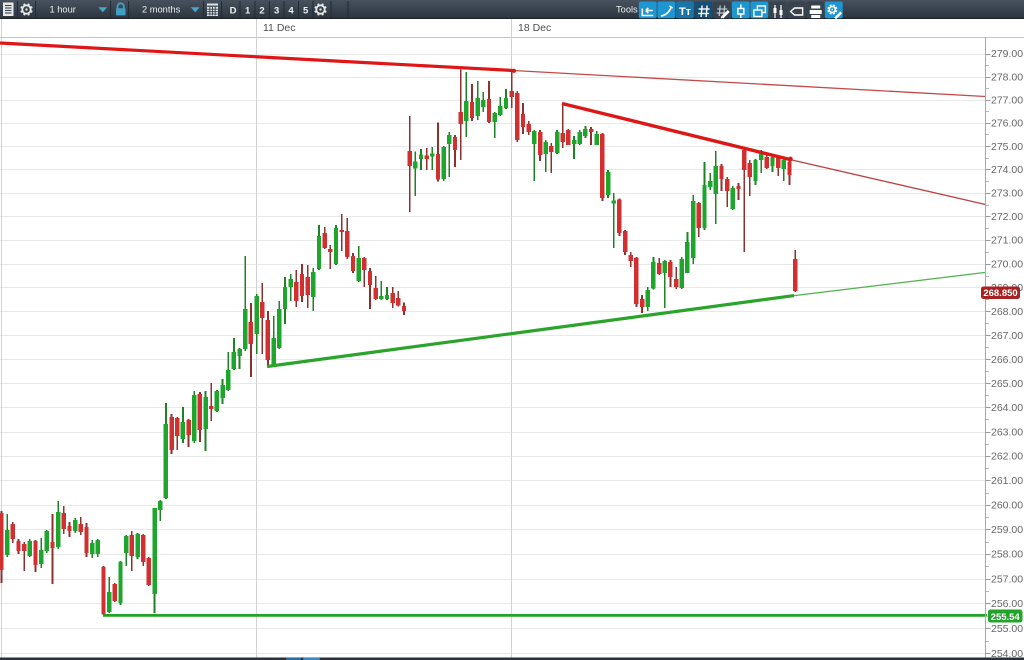  What do you see at coordinates (1007, 264) in the screenshot?
I see `svg-text: 270.00` at bounding box center [1007, 264].